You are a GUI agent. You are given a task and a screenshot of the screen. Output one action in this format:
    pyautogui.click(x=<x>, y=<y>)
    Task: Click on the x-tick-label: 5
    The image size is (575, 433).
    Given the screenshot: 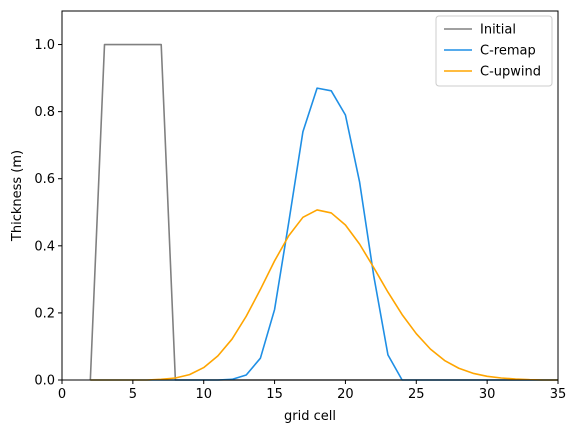 What is the action you would take?
    pyautogui.click(x=133, y=394)
    